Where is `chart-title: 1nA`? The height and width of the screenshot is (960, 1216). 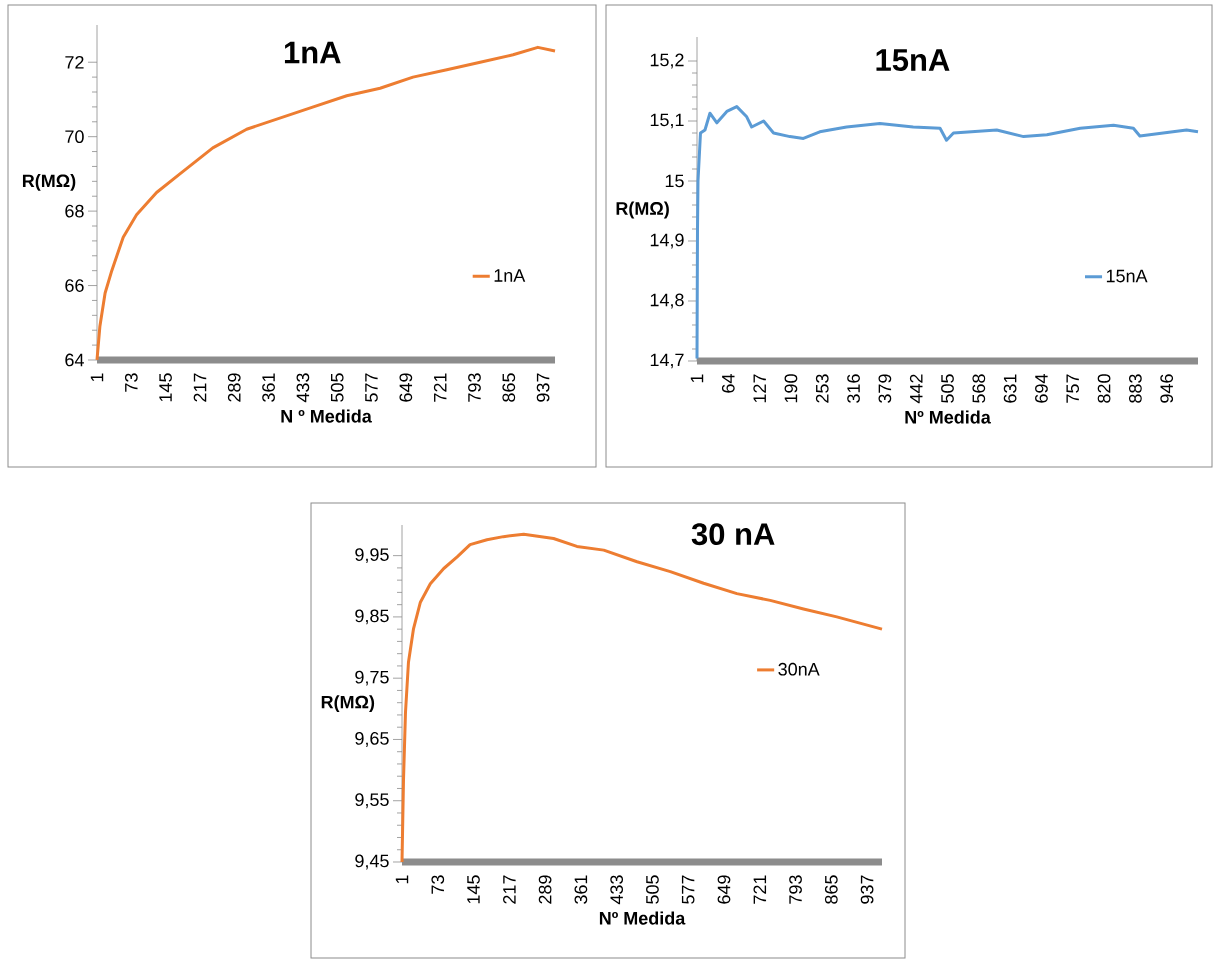 chart-title: 1nA is located at coordinates (312, 52).